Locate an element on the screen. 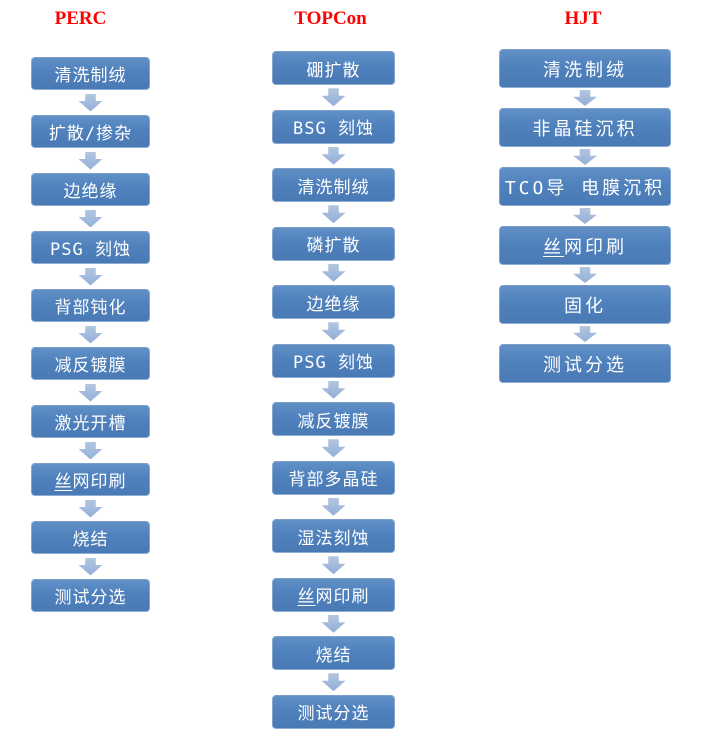  flow-step-topcon-1: 硼扩散 is located at coordinates (333, 68).